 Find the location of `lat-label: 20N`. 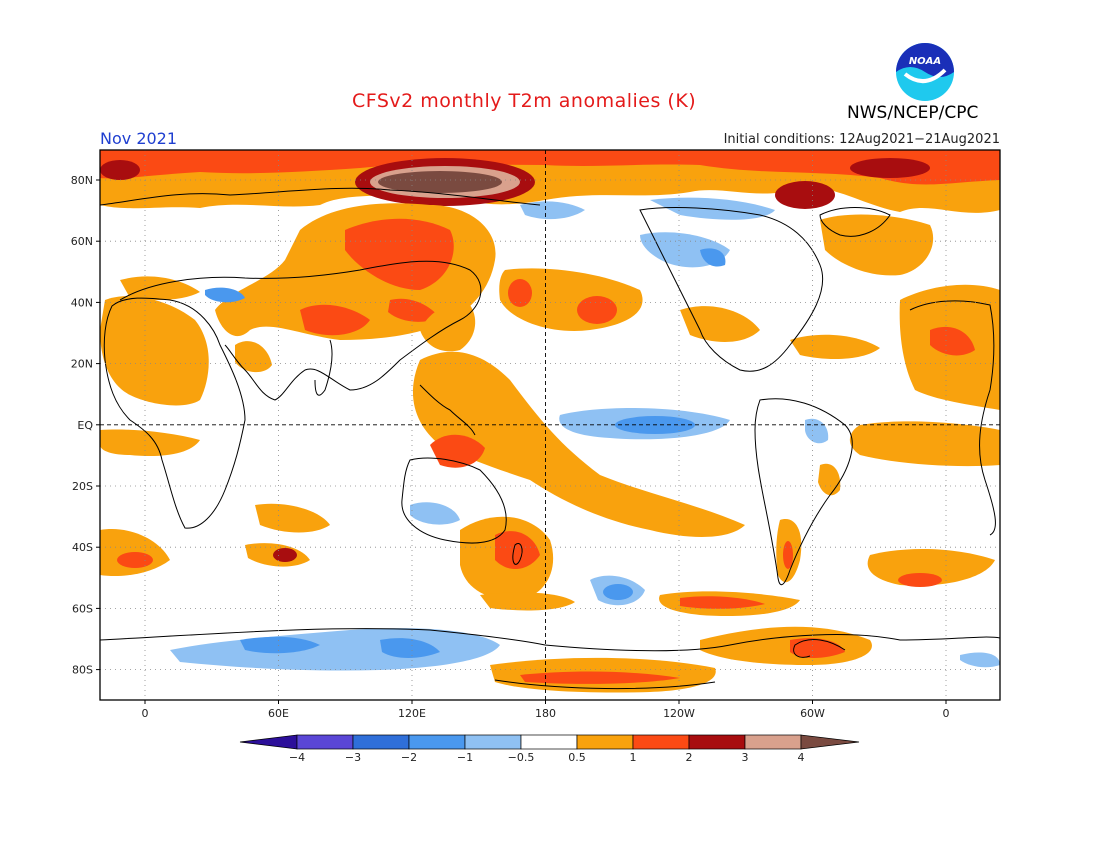

lat-label: 20N is located at coordinates (82, 364).